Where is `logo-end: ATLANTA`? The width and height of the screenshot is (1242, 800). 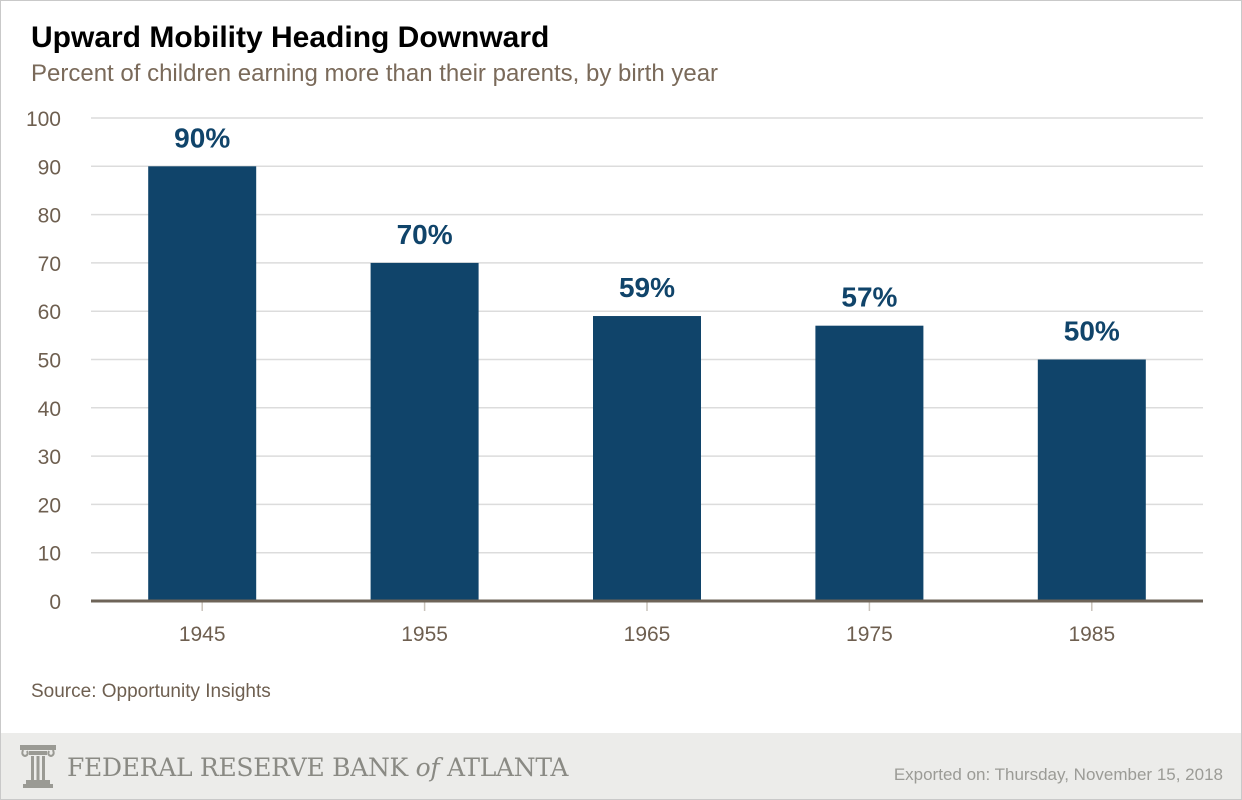 logo-end: ATLANTA is located at coordinates (507, 767).